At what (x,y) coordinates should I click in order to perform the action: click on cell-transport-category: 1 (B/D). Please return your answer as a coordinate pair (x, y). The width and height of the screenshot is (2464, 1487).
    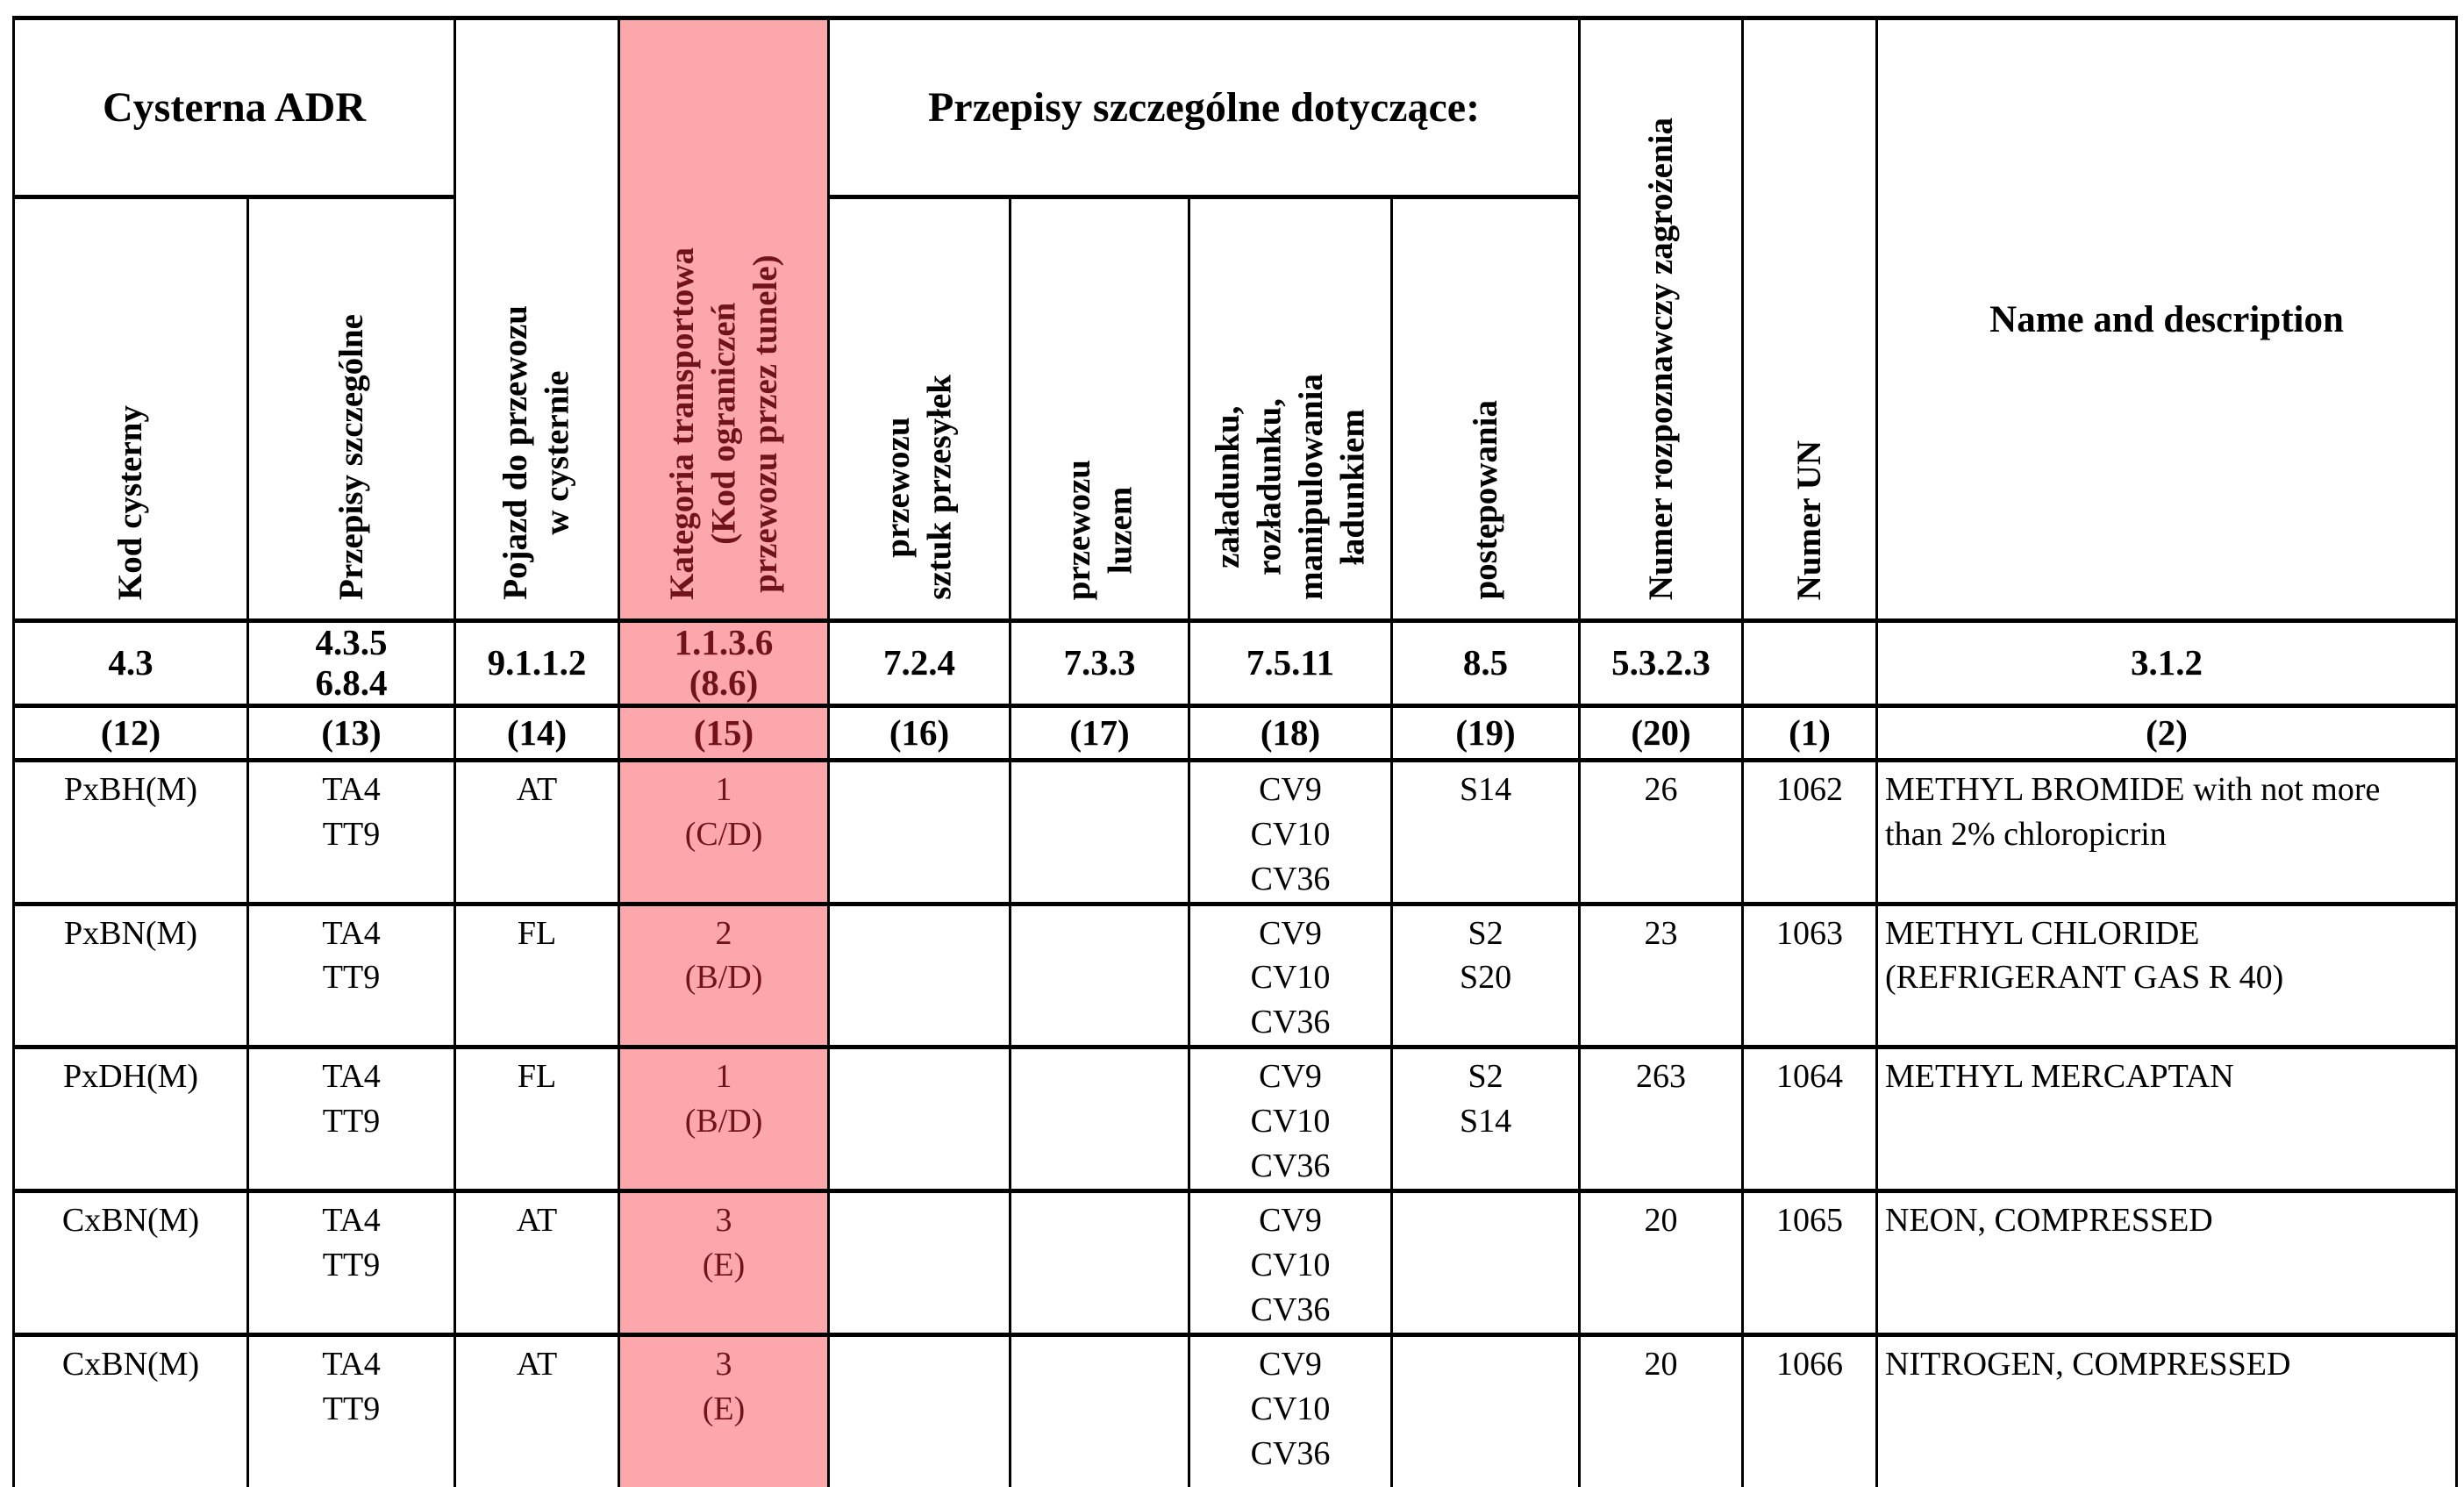
    Looking at the image, I should click on (724, 1119).